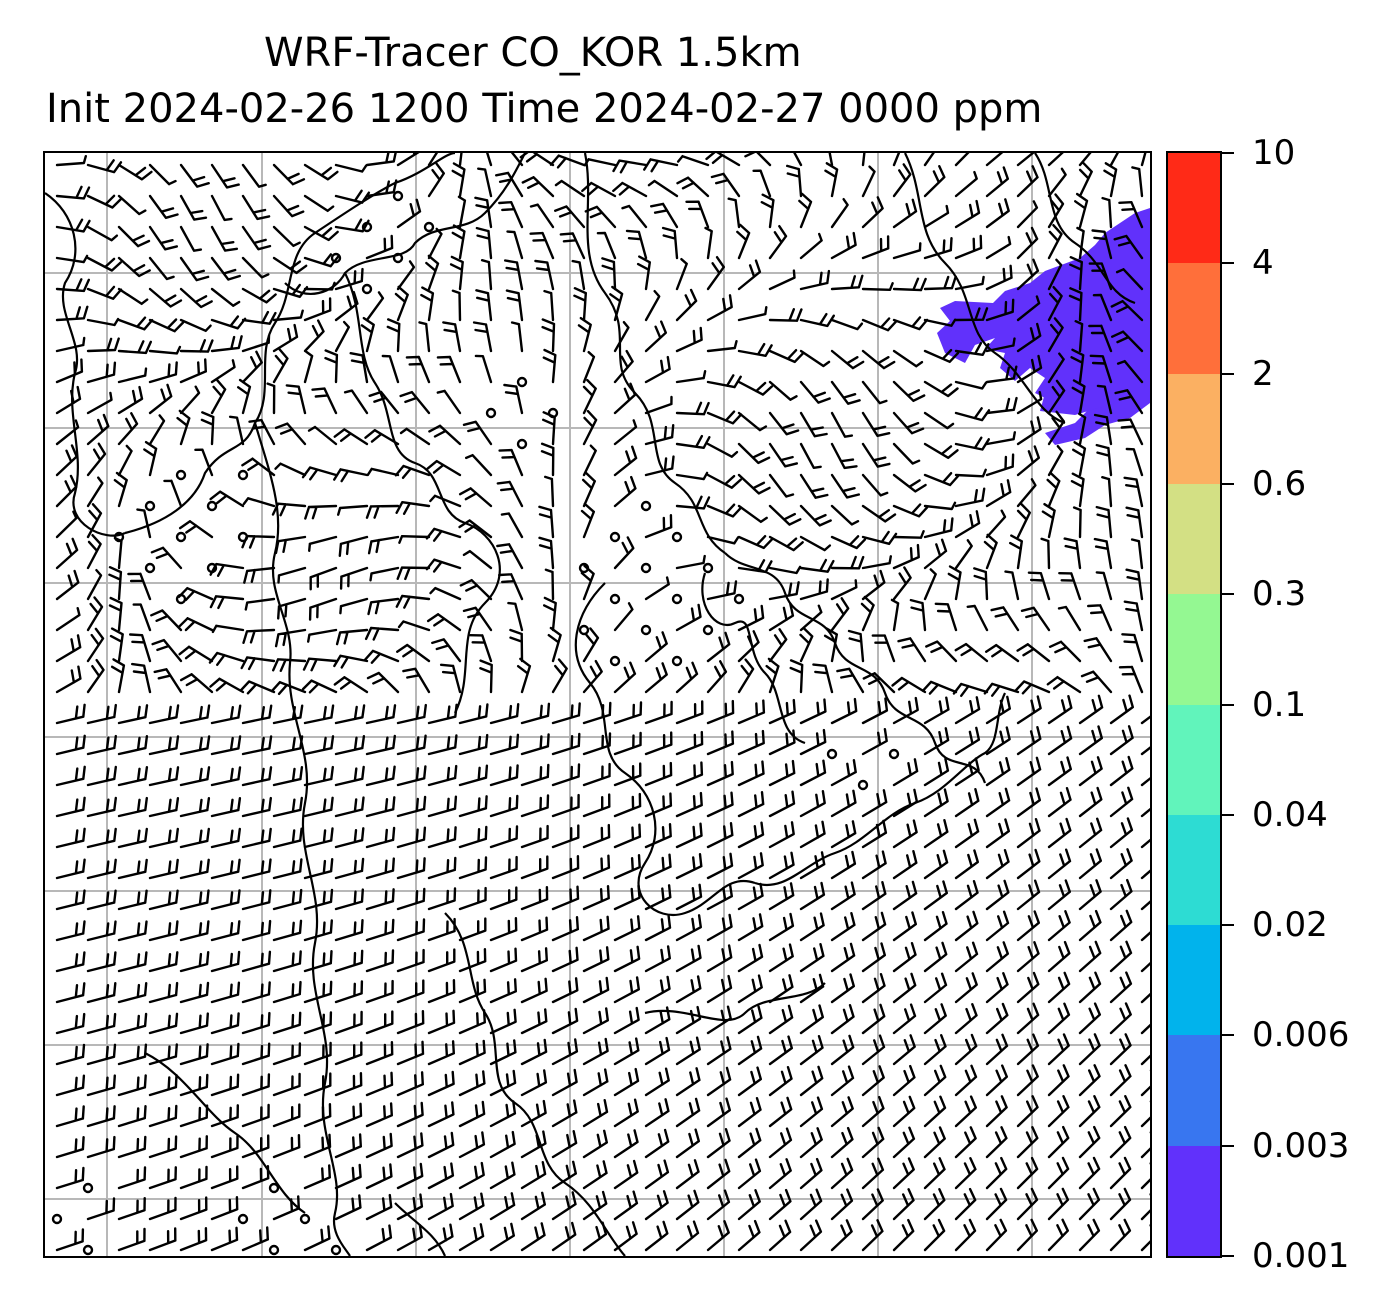 The height and width of the screenshot is (1313, 1400). Describe the element at coordinates (1279, 483) in the screenshot. I see `colorbar-tick-label: 0.6` at that location.